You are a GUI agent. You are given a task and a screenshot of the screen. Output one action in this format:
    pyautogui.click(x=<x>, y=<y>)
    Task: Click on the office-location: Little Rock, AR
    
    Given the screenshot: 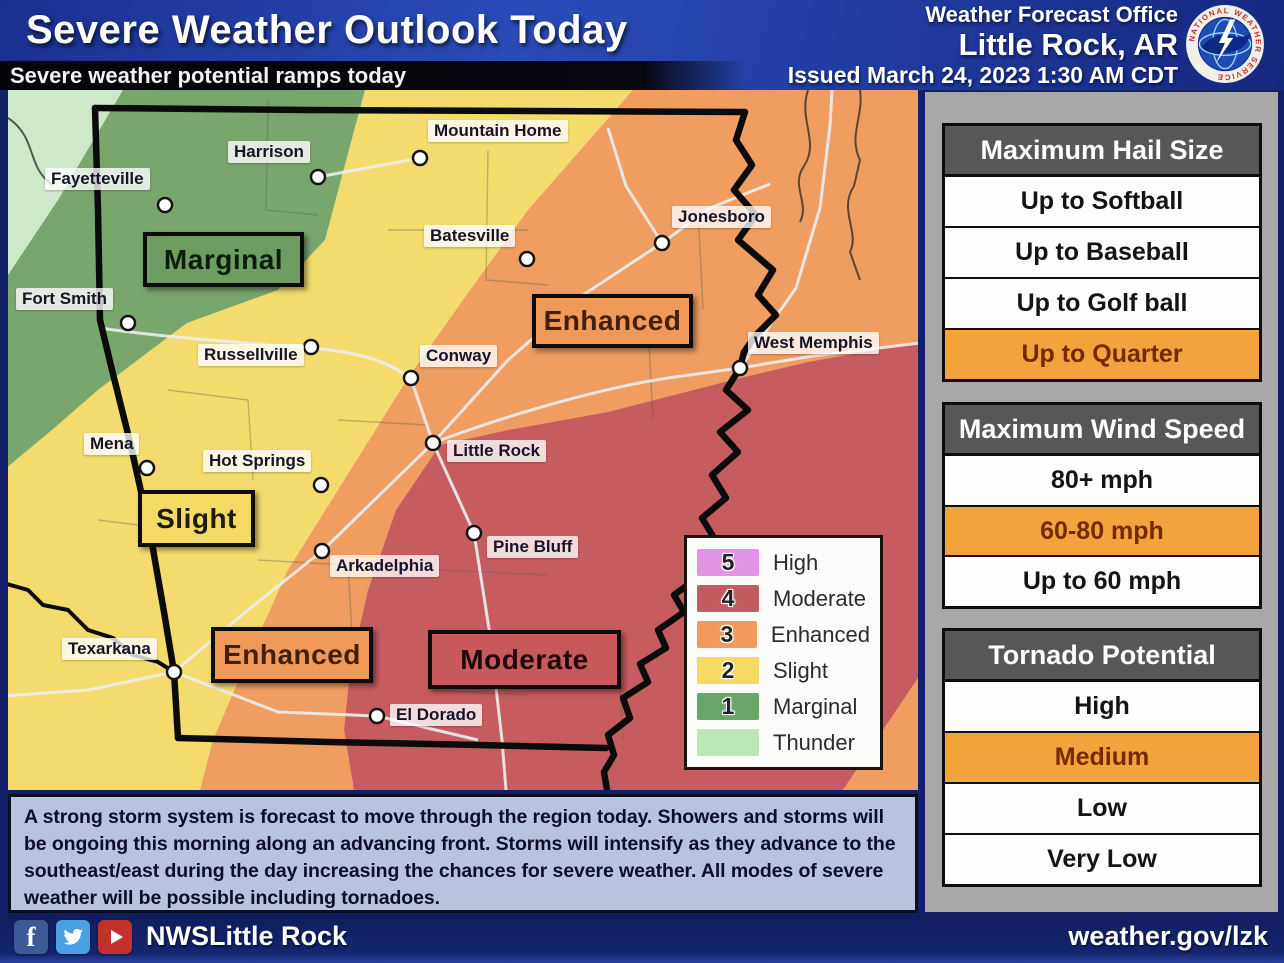 What is the action you would take?
    pyautogui.click(x=1068, y=44)
    